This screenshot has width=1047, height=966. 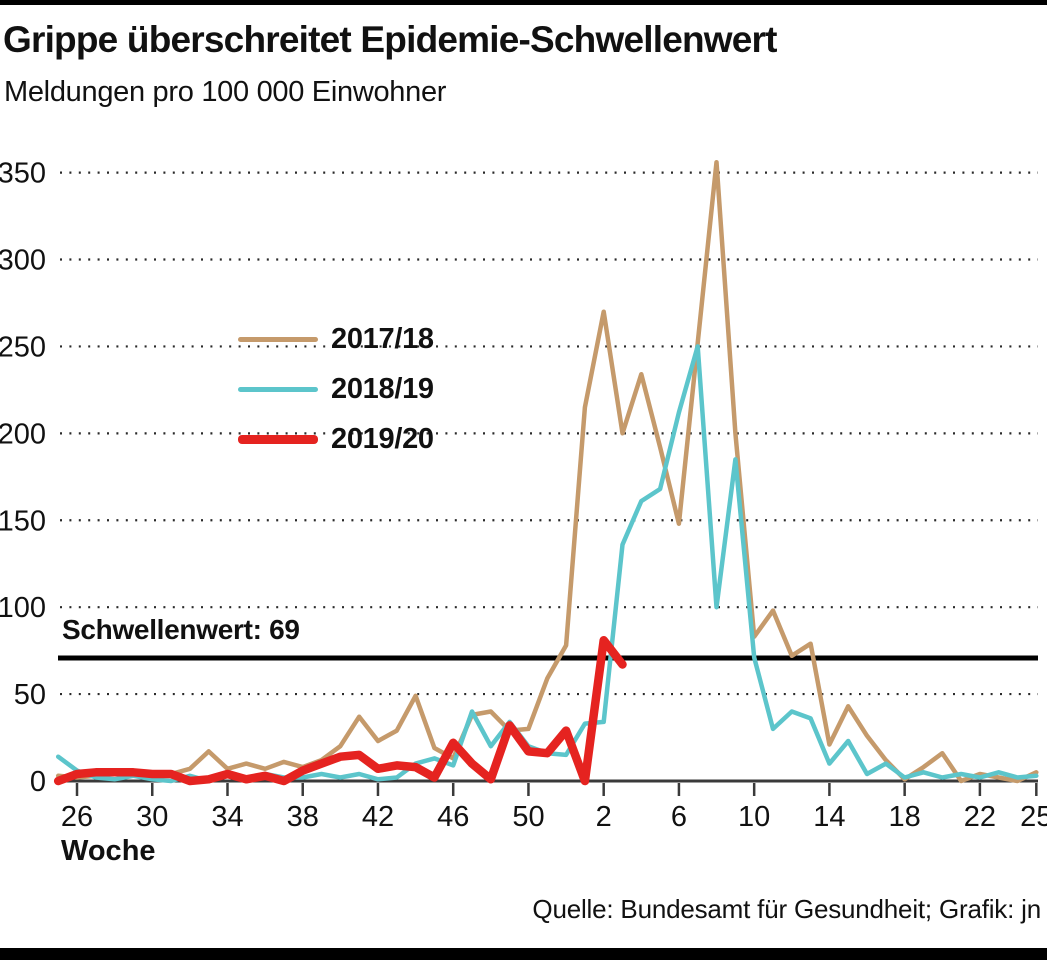 What do you see at coordinates (77, 817) in the screenshot?
I see `x-axis-tick-label: 26` at bounding box center [77, 817].